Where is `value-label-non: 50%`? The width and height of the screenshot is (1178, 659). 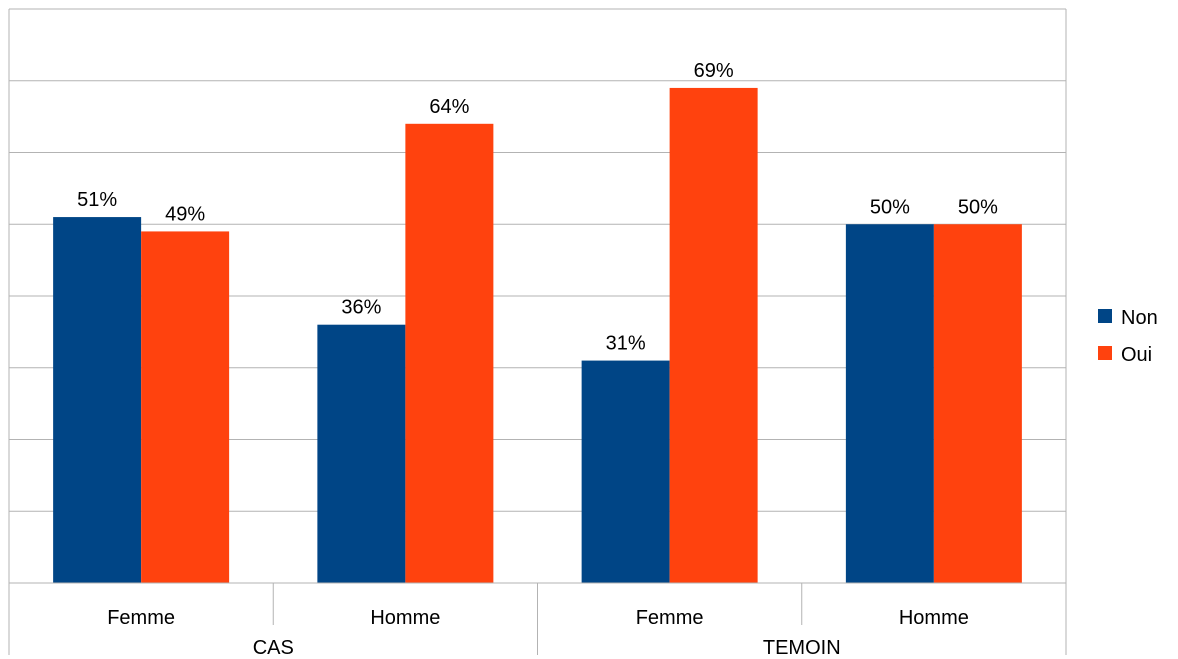 value-label-non: 50% is located at coordinates (890, 207).